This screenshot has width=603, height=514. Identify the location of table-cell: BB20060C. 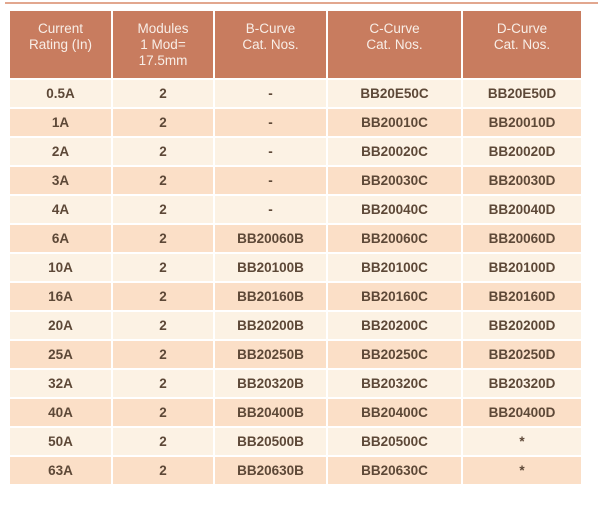
(394, 238).